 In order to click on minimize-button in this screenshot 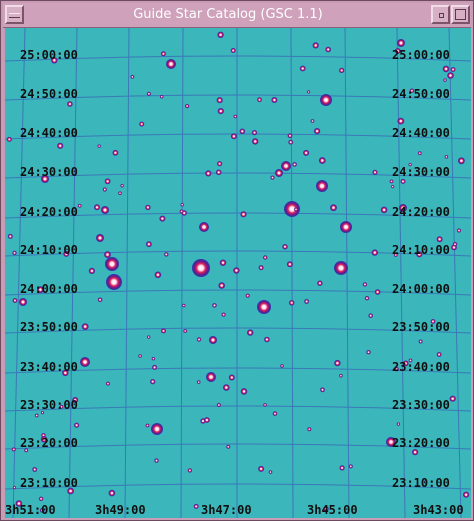, I will do `click(440, 14)`.